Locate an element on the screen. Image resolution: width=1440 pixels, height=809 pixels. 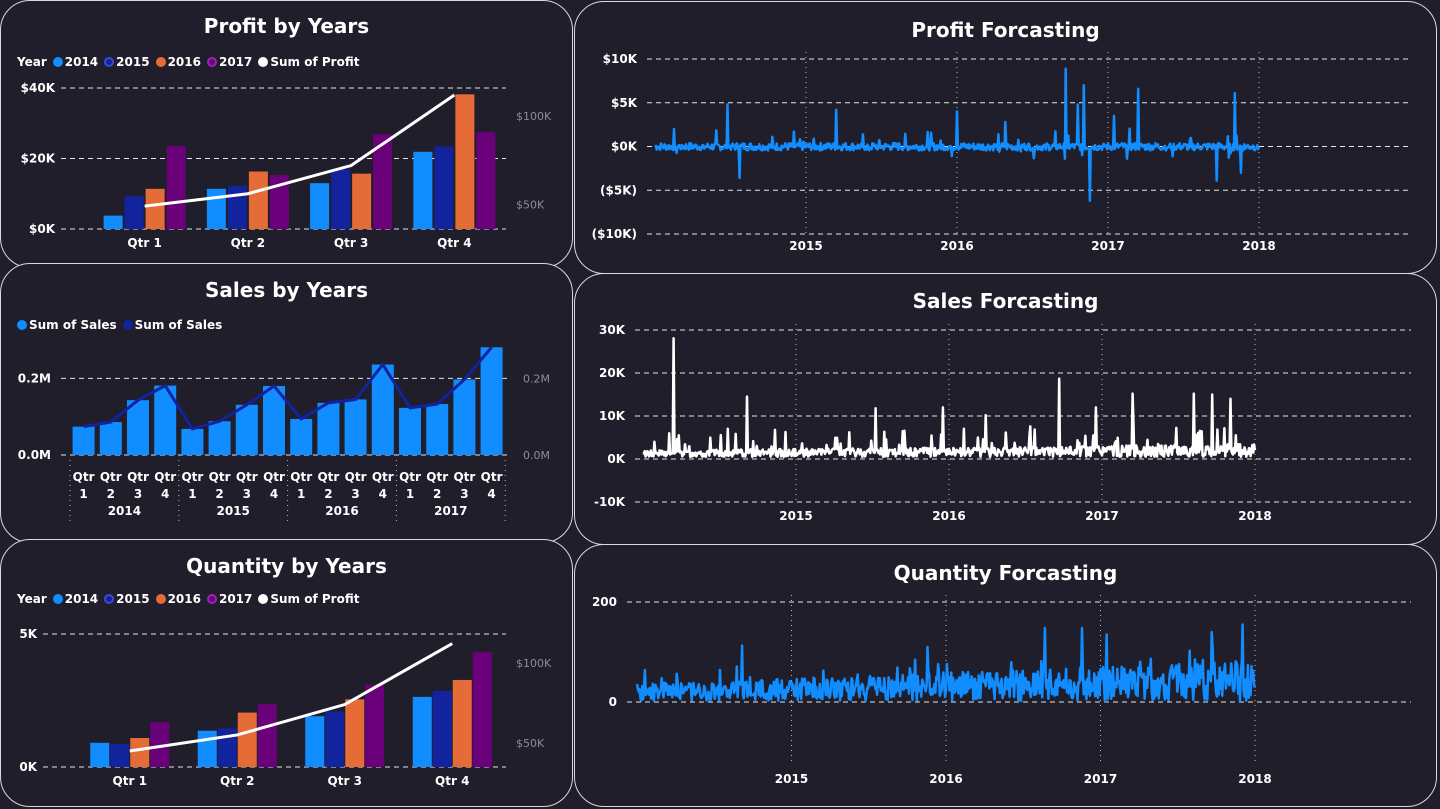
chart-title: Quantity Forcasting is located at coordinates (1005, 573).